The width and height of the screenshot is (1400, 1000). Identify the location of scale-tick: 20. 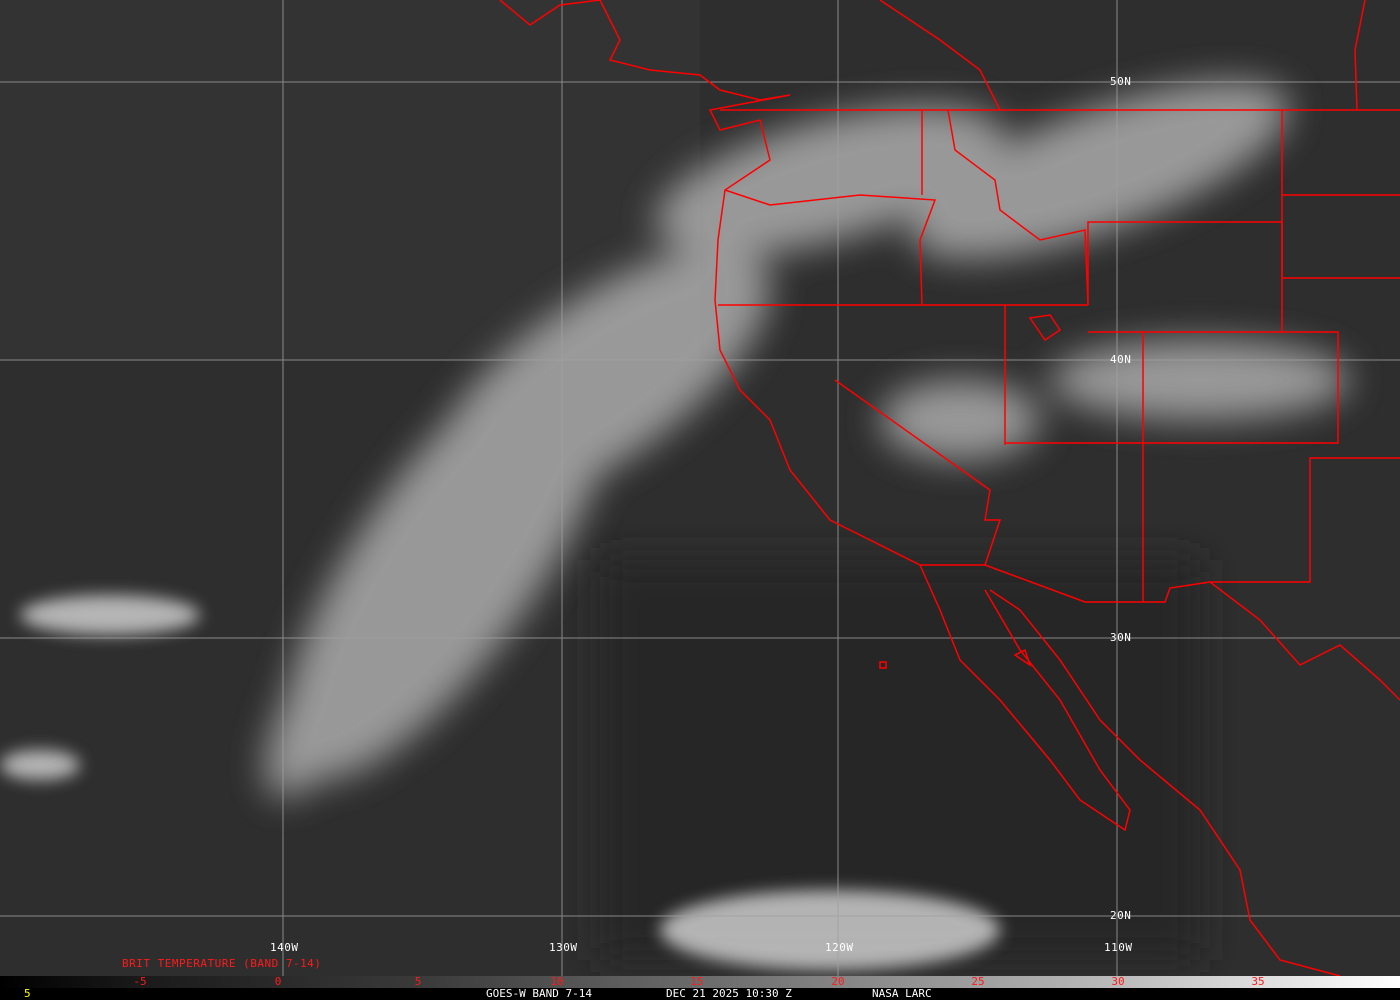
(838, 981).